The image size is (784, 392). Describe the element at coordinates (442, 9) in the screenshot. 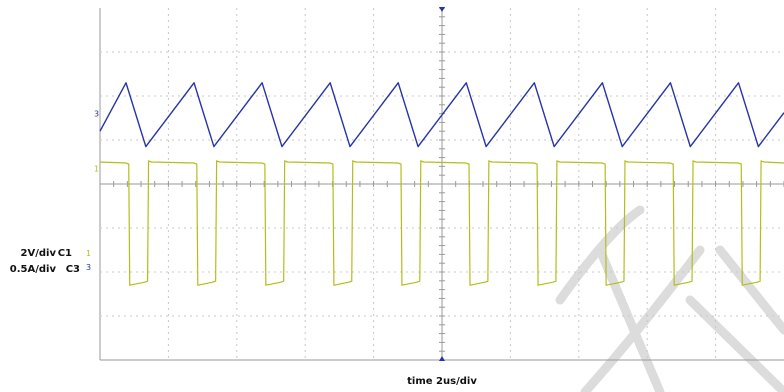

I see `trigger-marker-top` at that location.